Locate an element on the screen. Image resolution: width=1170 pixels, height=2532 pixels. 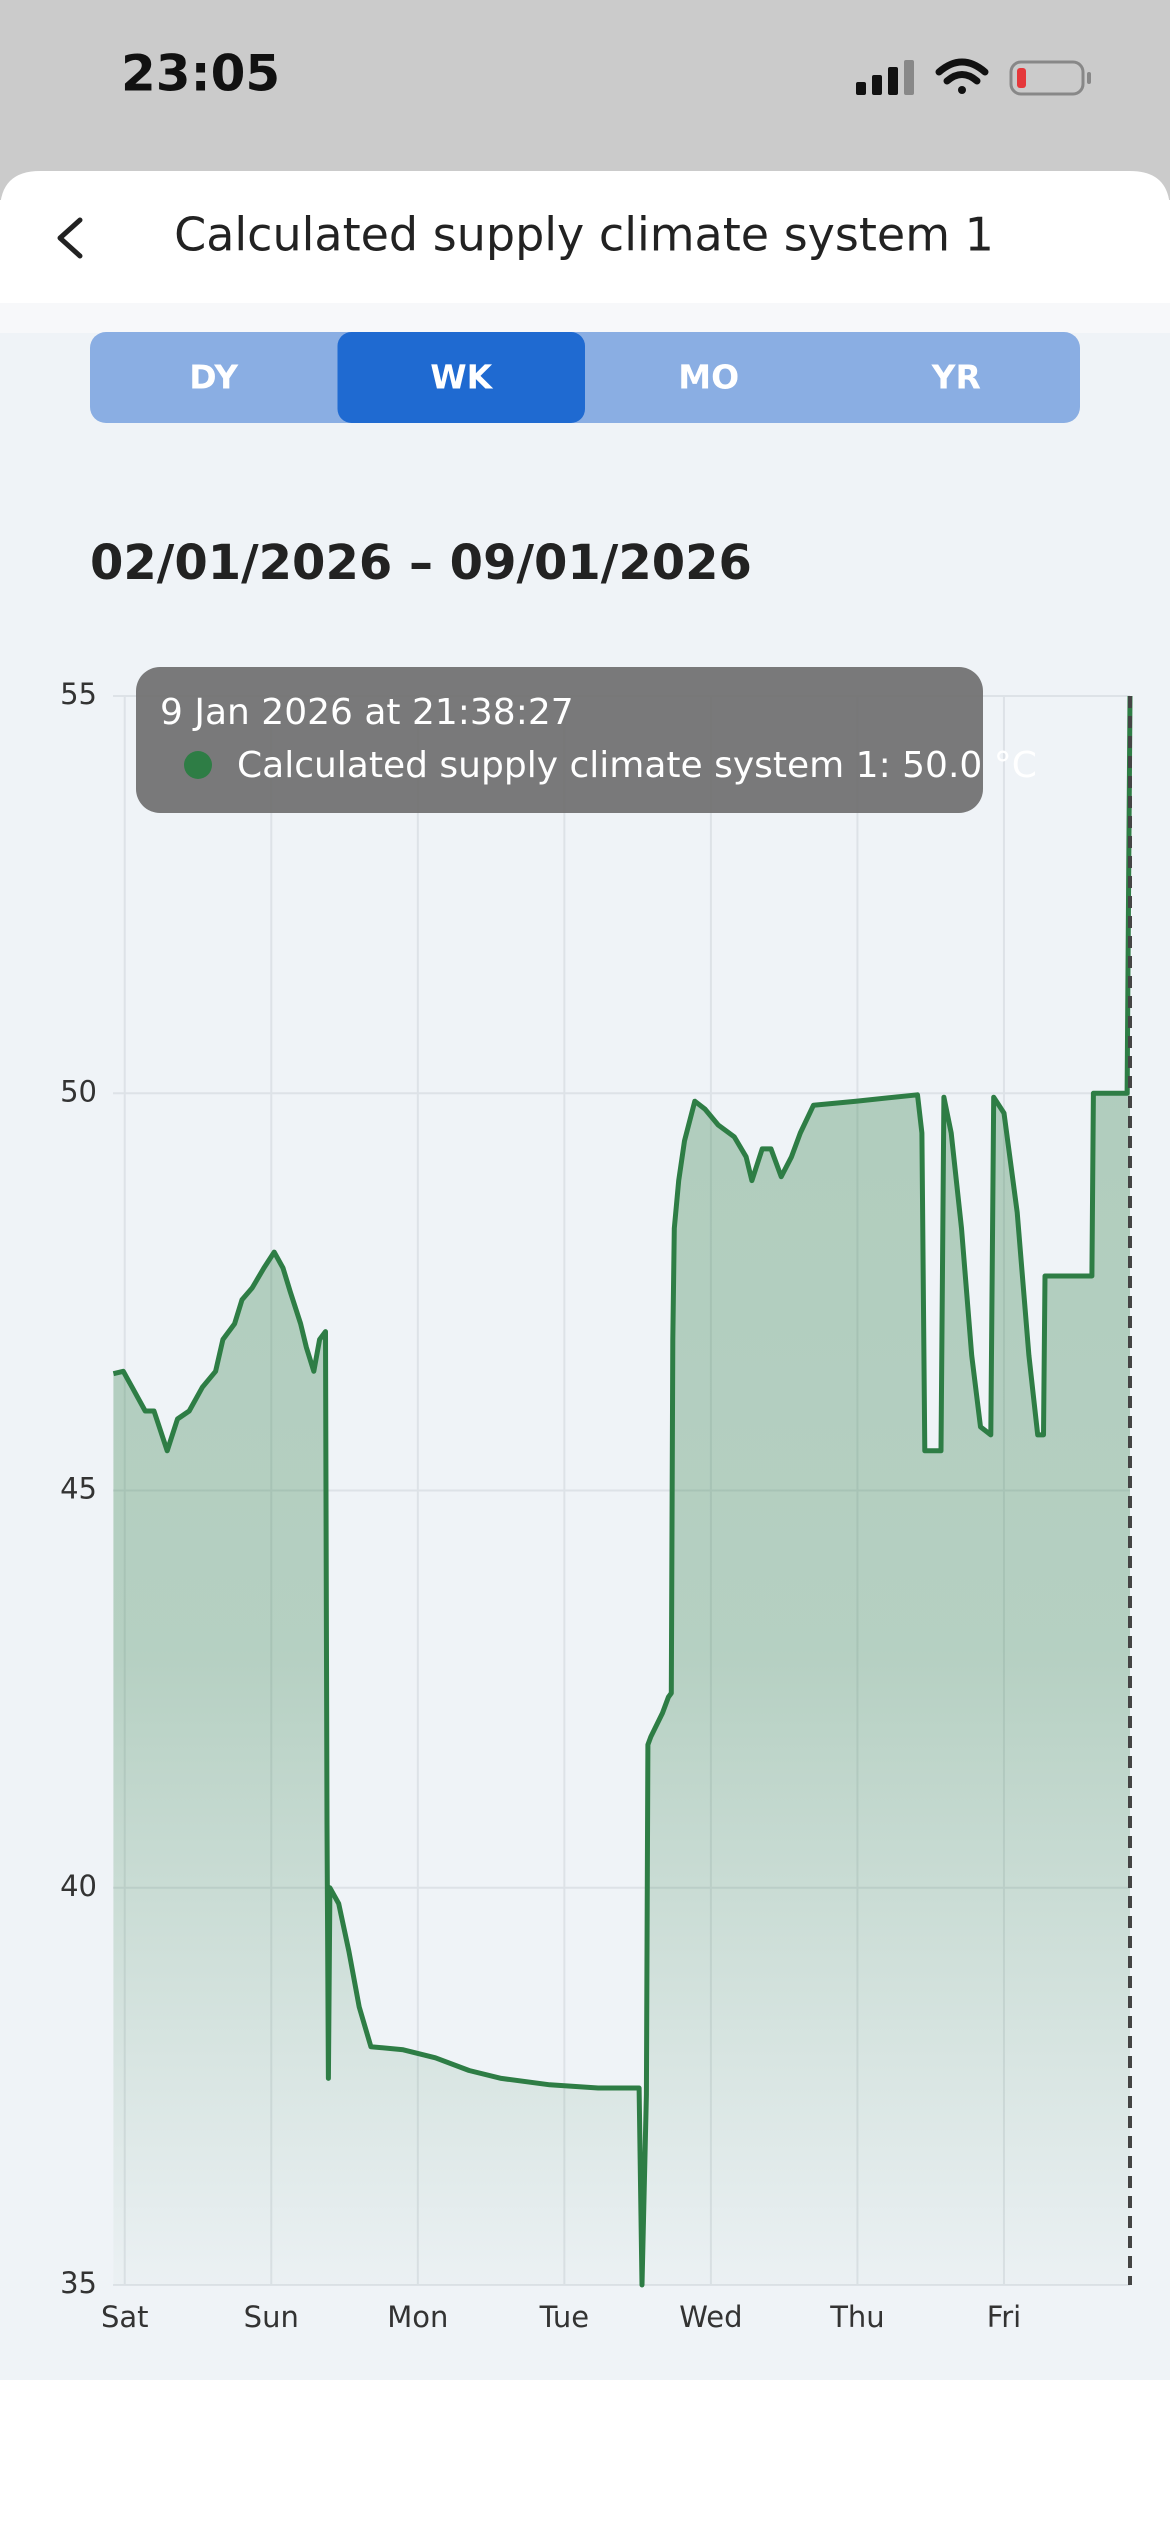
status-bar is located at coordinates (585, 100).